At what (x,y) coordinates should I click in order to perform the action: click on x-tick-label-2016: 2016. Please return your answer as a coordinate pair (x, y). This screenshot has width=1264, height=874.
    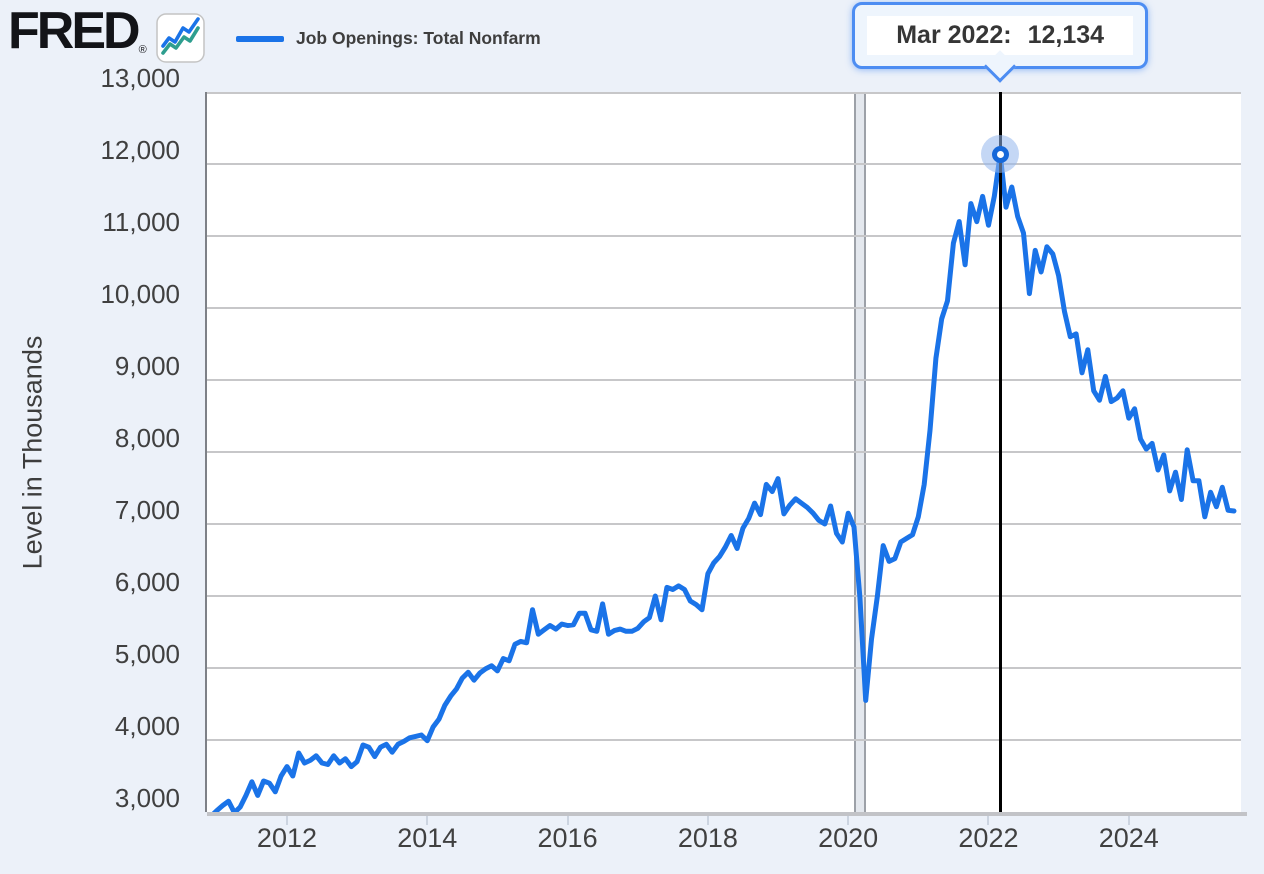
    Looking at the image, I should click on (567, 838).